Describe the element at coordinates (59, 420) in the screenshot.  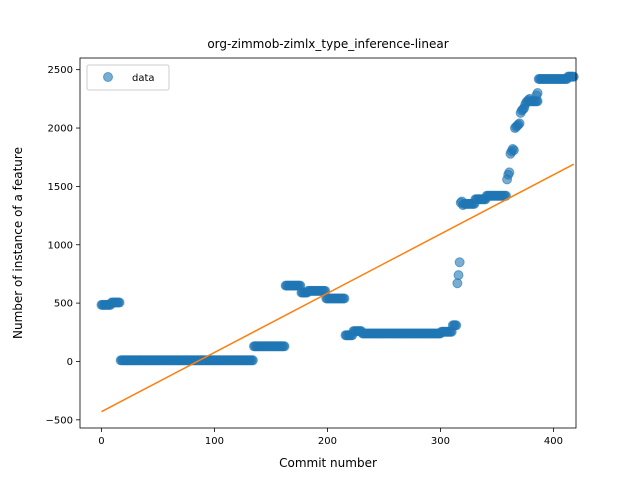
I see `y-tick-label: −500` at that location.